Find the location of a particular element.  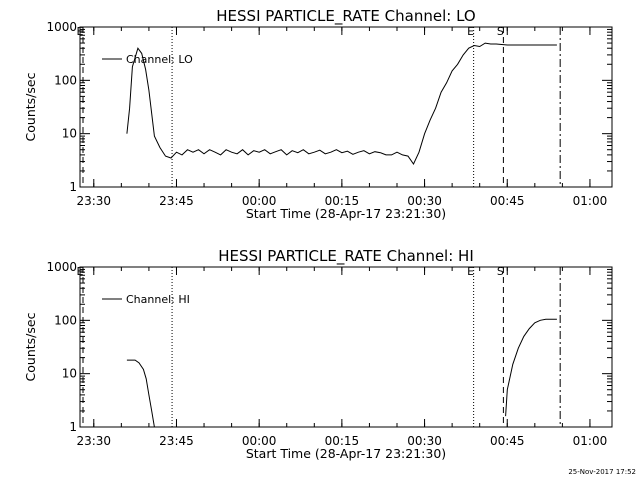

chart-title: HESSI PARTICLE_RATE Channel: HI is located at coordinates (346, 256).